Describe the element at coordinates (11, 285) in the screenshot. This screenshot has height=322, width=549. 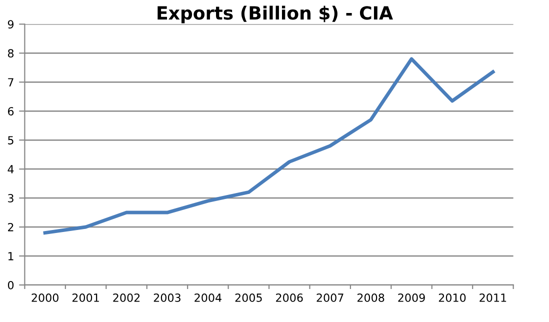
I see `y-tick-label: 0` at that location.